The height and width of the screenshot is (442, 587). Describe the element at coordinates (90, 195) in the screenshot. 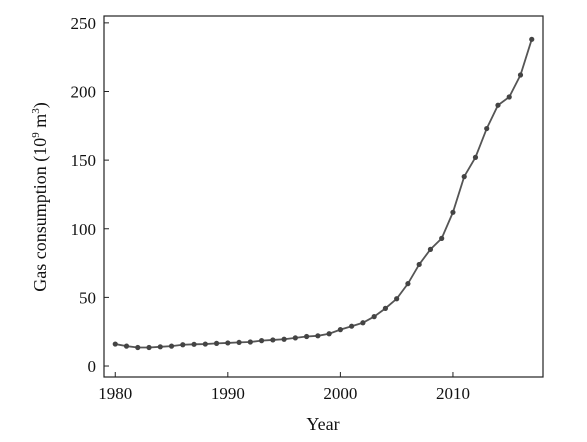

I see `y-axis-ticks: 0 50 100 150 200 250` at that location.